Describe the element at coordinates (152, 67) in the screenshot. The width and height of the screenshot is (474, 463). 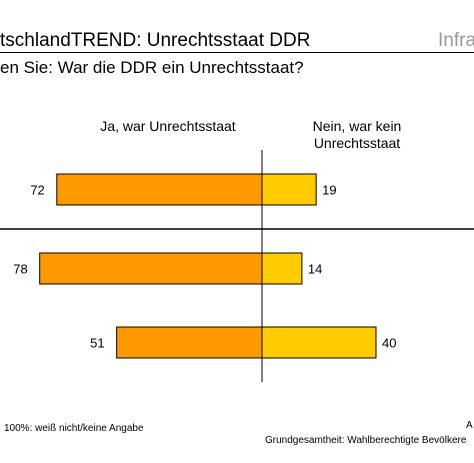
I see `question-text: en Sie: War die DDR ein Unrechtsstaat?` at that location.